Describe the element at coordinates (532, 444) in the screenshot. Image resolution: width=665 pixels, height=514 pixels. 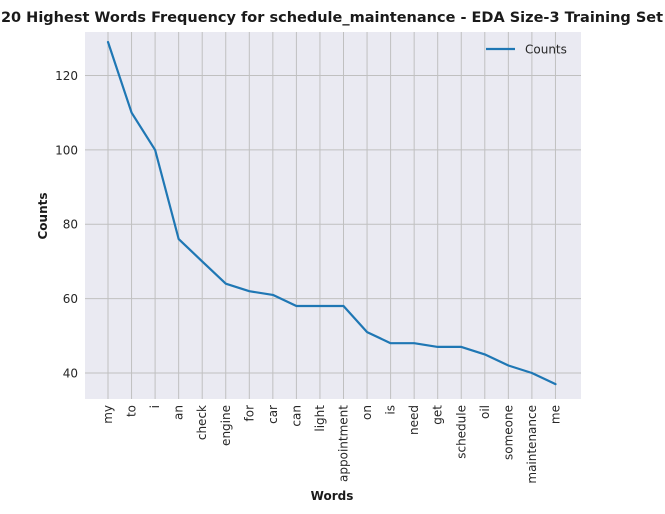
I see `x-tick-label: maintenance` at that location.